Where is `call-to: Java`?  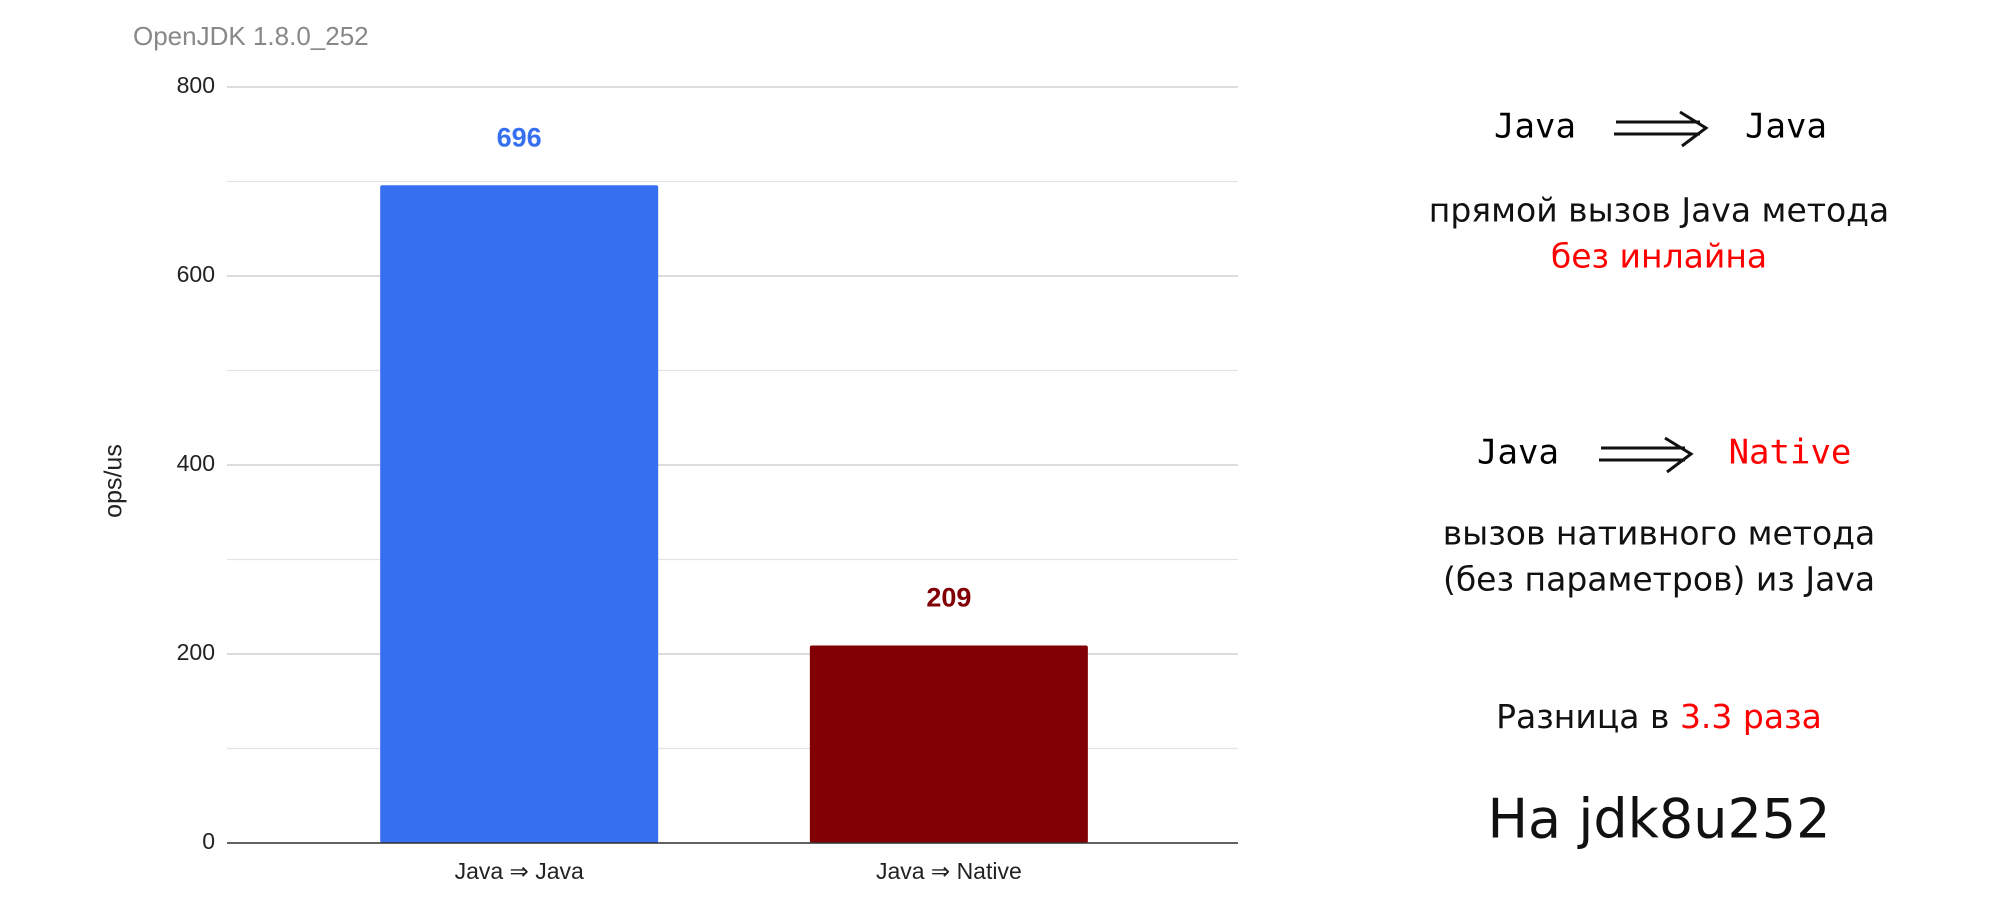
call-to: Java is located at coordinates (1786, 127).